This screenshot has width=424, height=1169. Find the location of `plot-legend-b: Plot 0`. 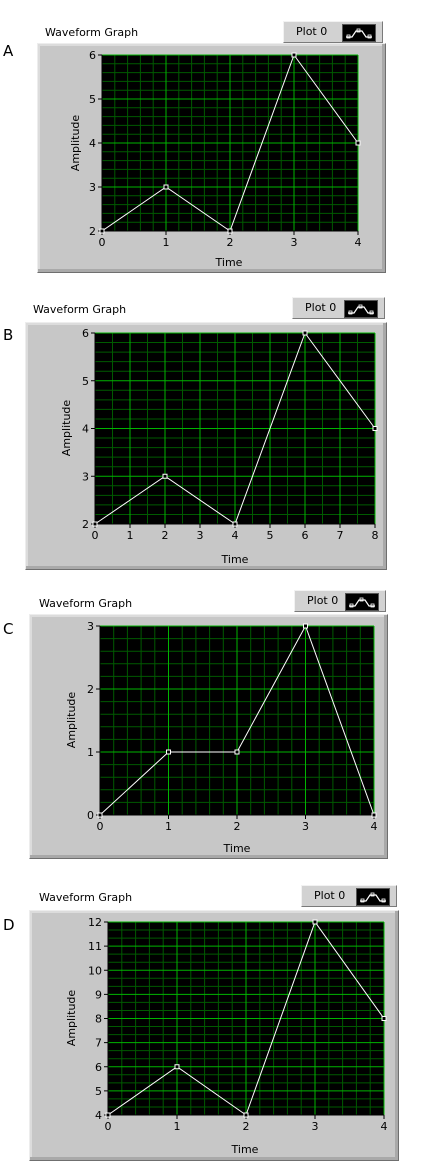

plot-legend-b: Plot 0 is located at coordinates (338, 308).